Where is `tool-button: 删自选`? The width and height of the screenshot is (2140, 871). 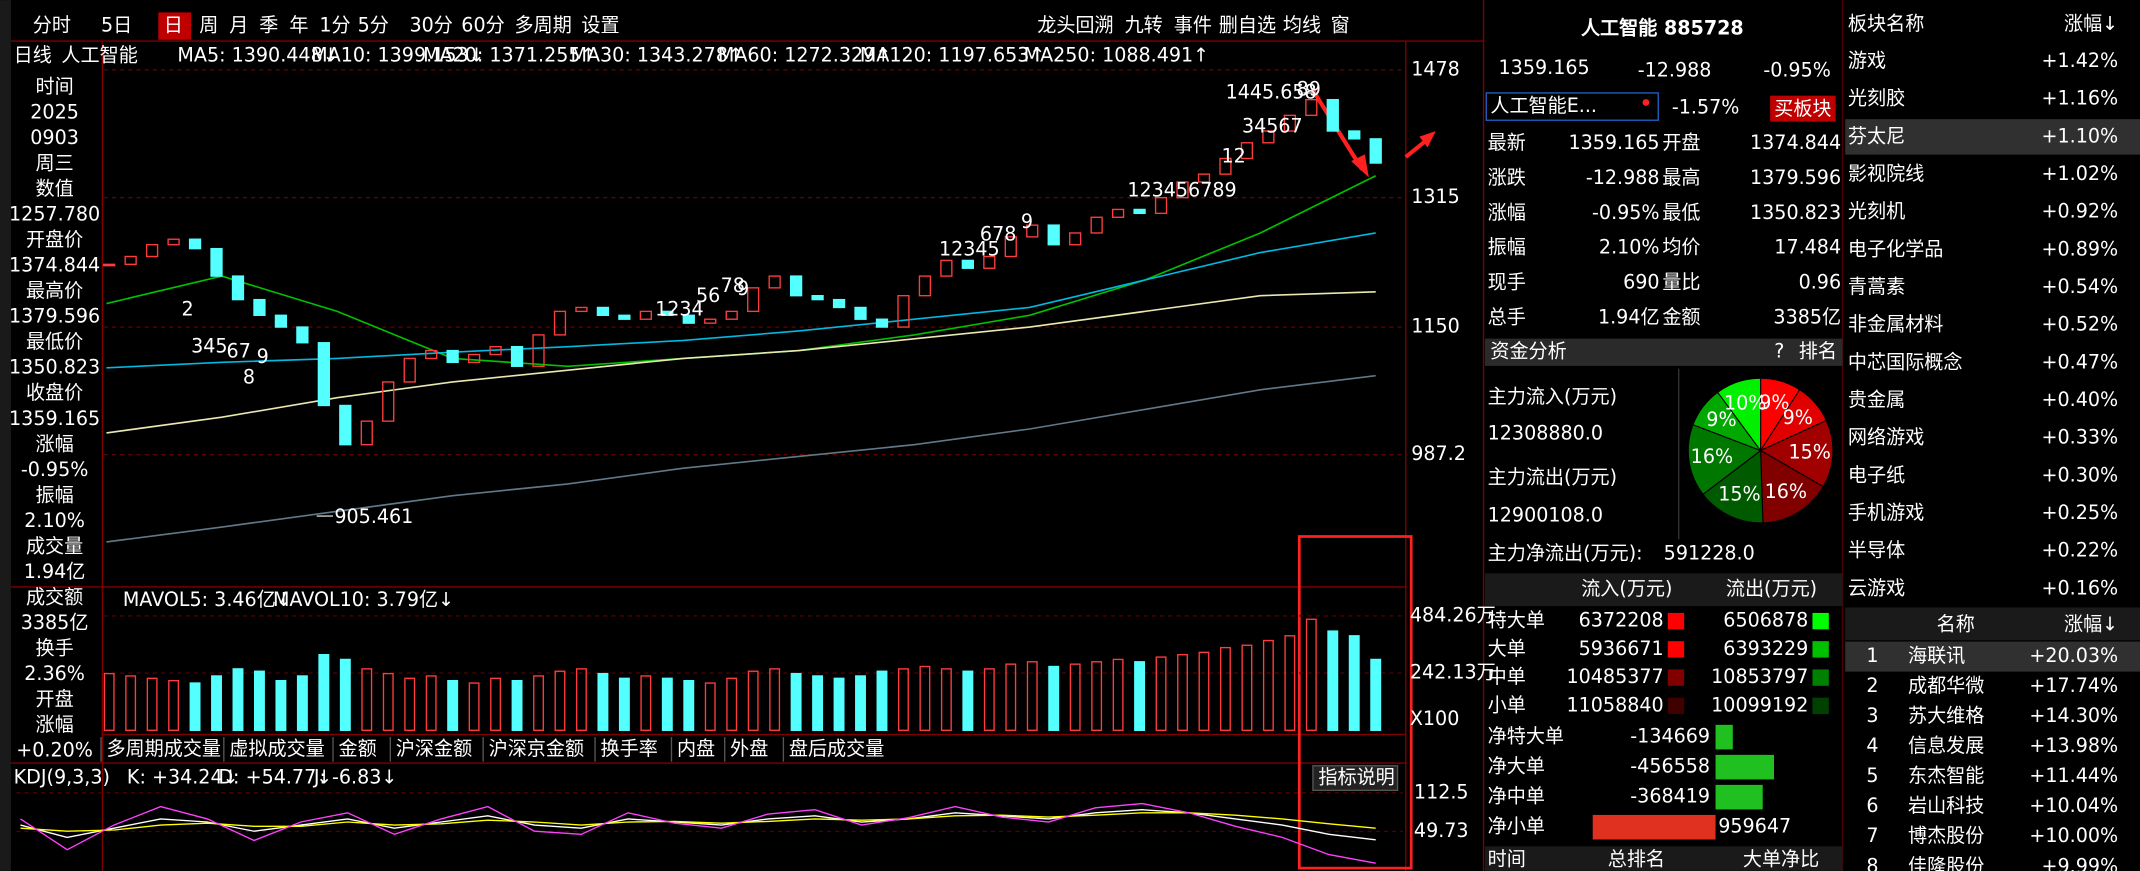
tool-button: 删自选 is located at coordinates (1247, 25).